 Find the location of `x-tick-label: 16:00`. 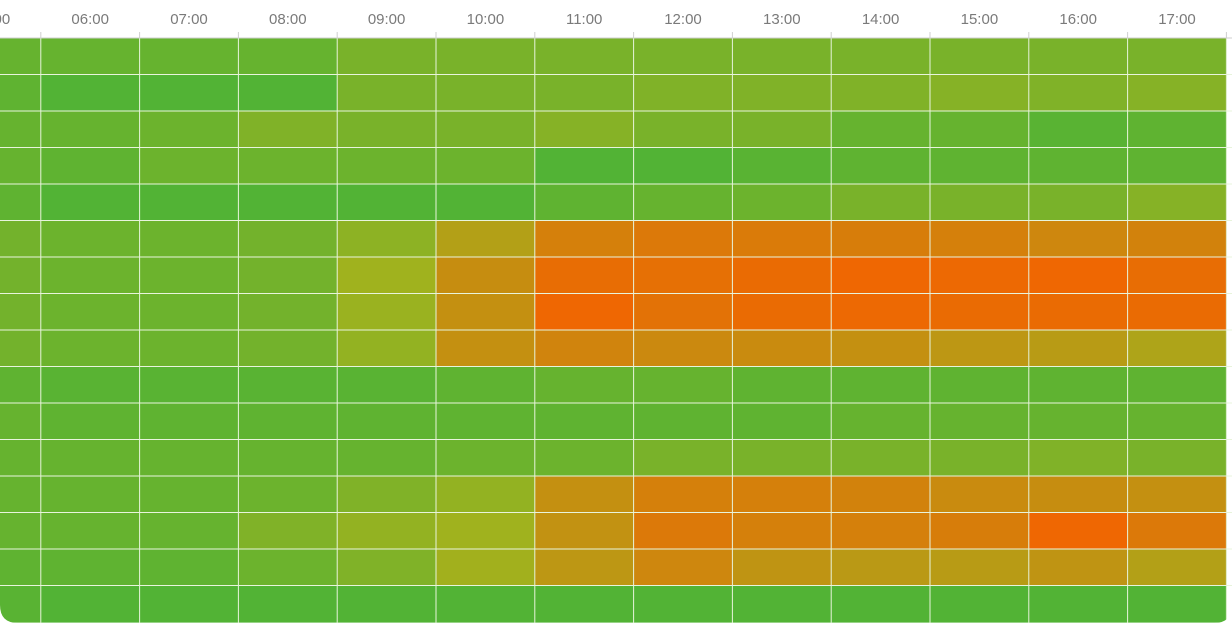

x-tick-label: 16:00 is located at coordinates (1078, 19).